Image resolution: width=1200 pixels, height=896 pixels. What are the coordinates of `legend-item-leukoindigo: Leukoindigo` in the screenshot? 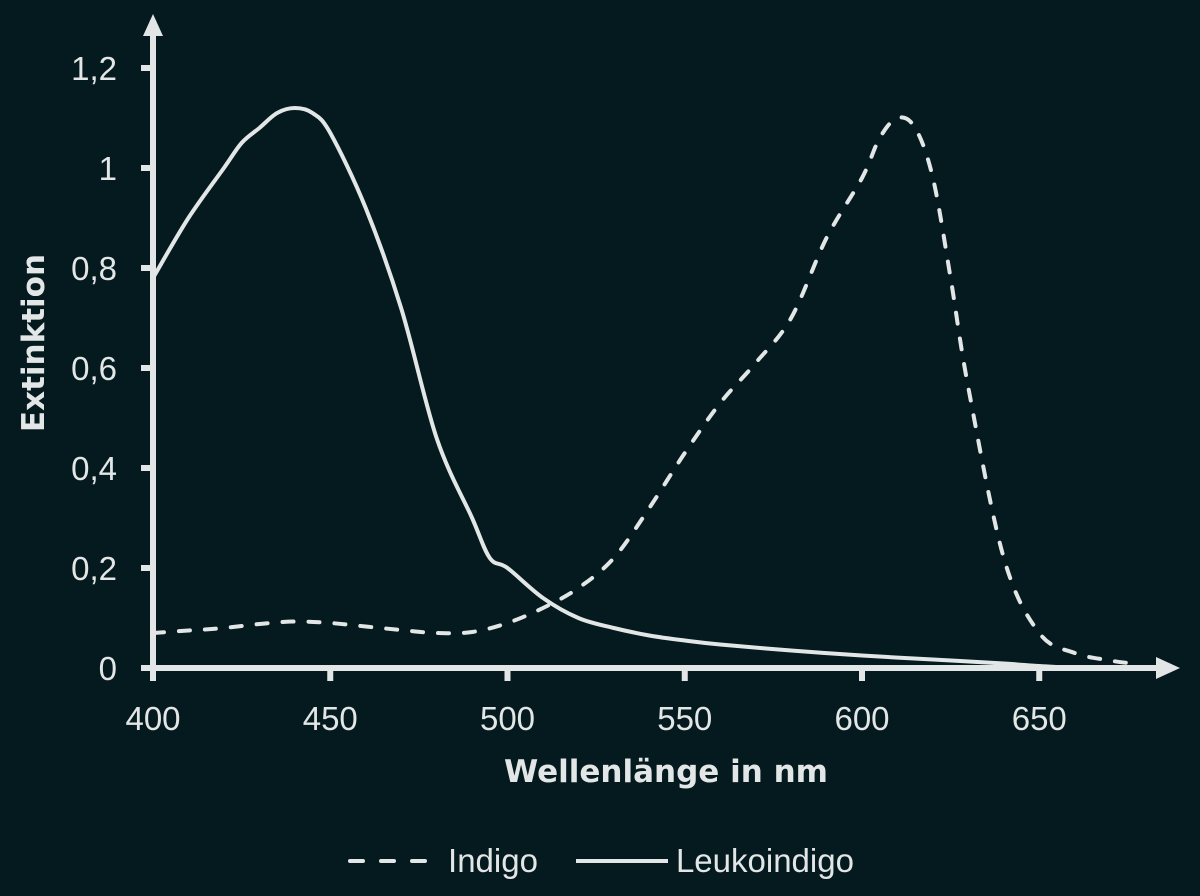 It's located at (714, 861).